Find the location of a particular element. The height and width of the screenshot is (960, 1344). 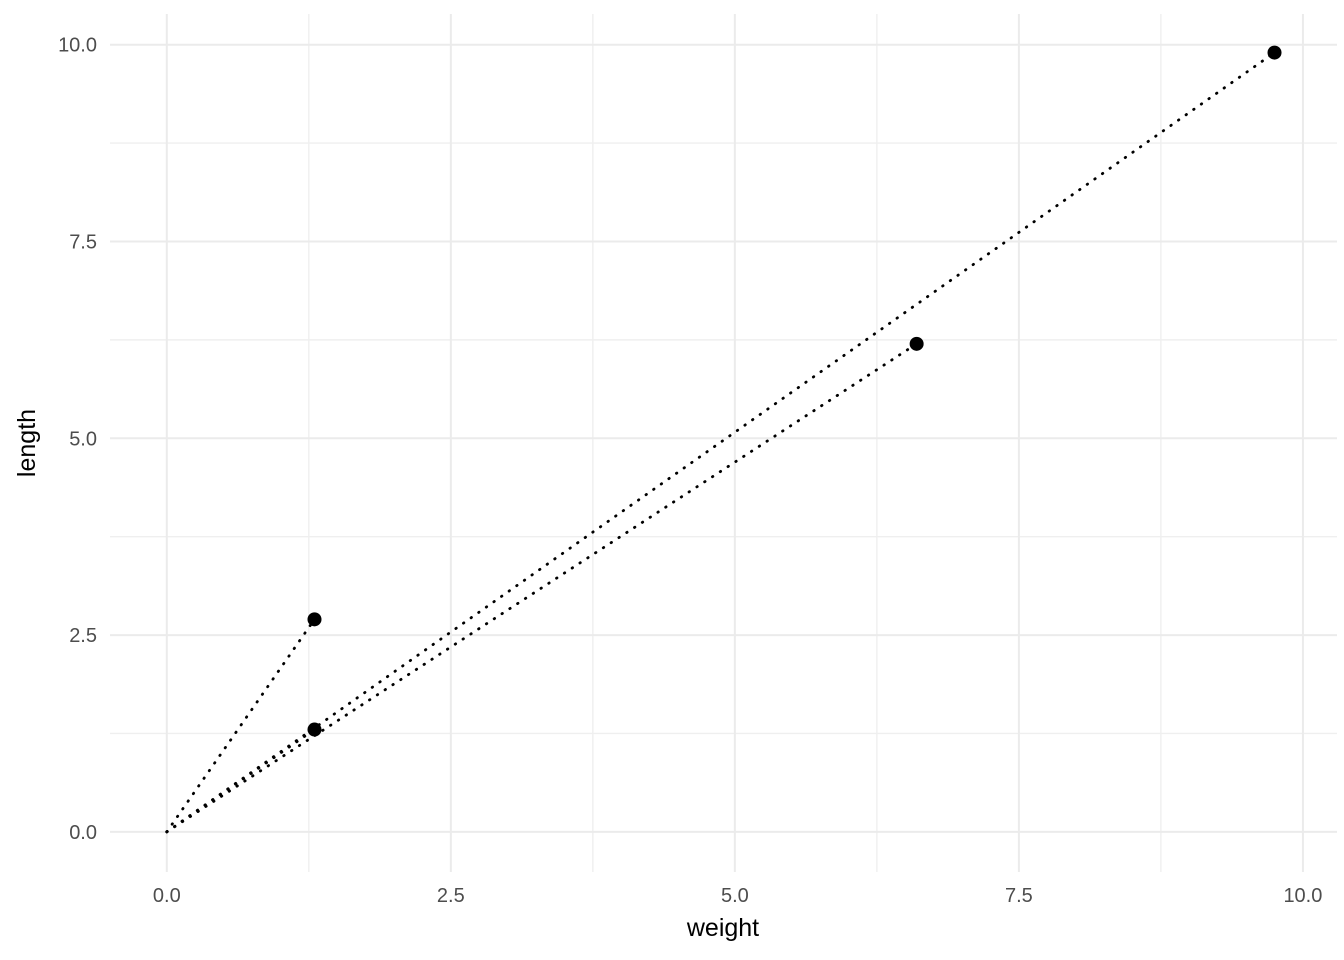

x-tick-label: 7.5 is located at coordinates (1019, 896).